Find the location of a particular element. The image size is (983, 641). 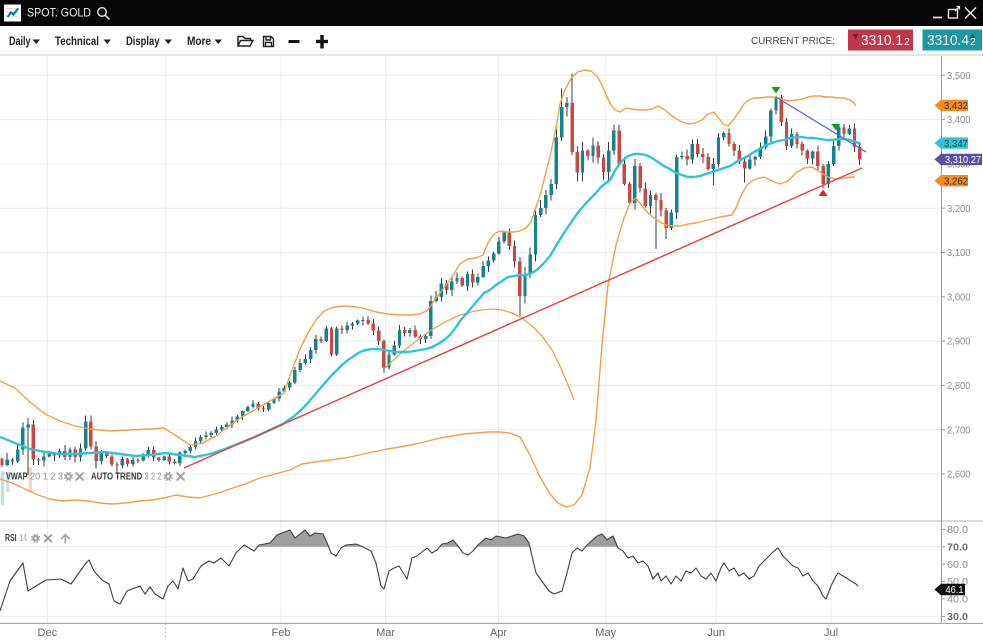

svg-text: RSI is located at coordinates (11, 538).